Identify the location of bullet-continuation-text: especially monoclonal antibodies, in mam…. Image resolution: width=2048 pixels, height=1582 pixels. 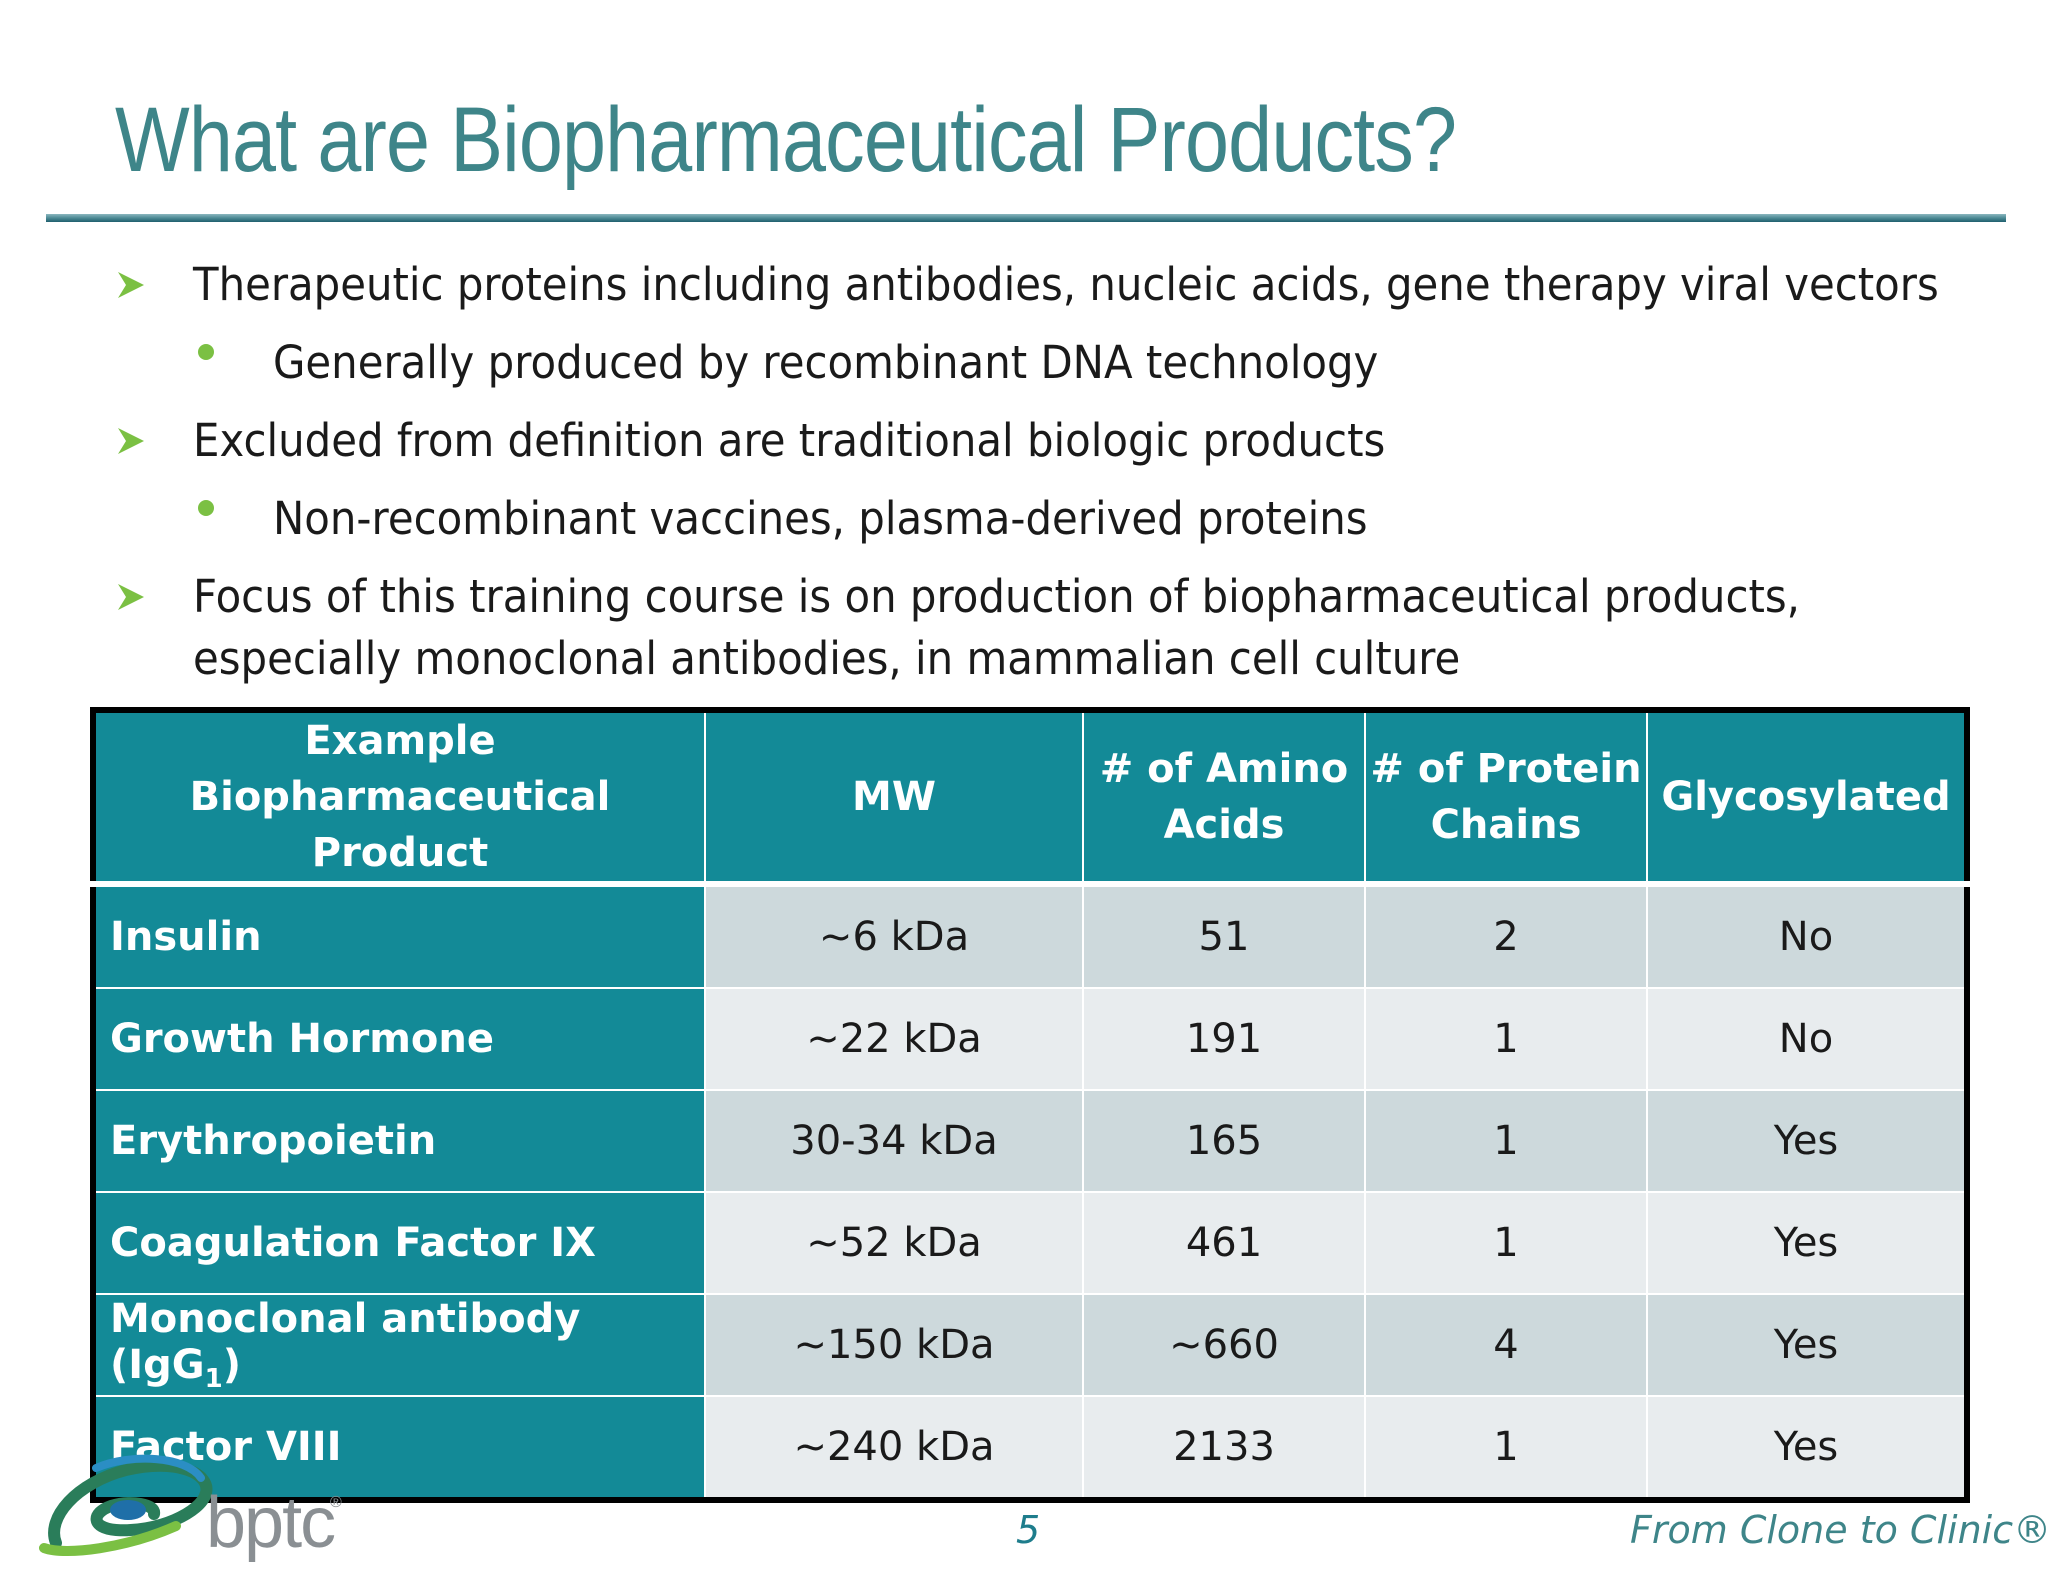
(827, 658).